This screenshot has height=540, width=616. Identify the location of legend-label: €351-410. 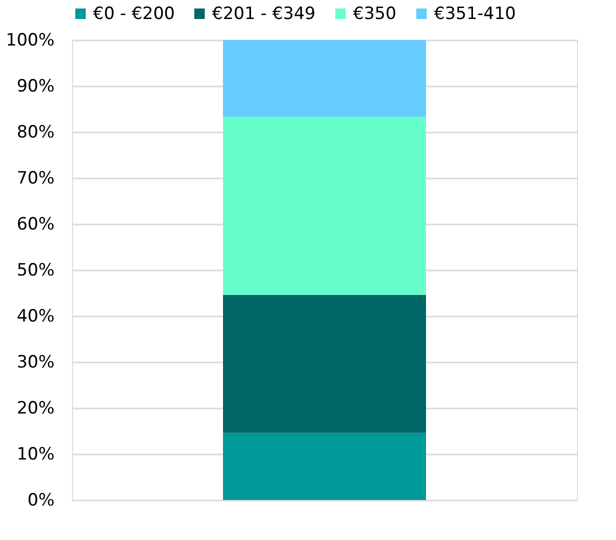
(475, 14).